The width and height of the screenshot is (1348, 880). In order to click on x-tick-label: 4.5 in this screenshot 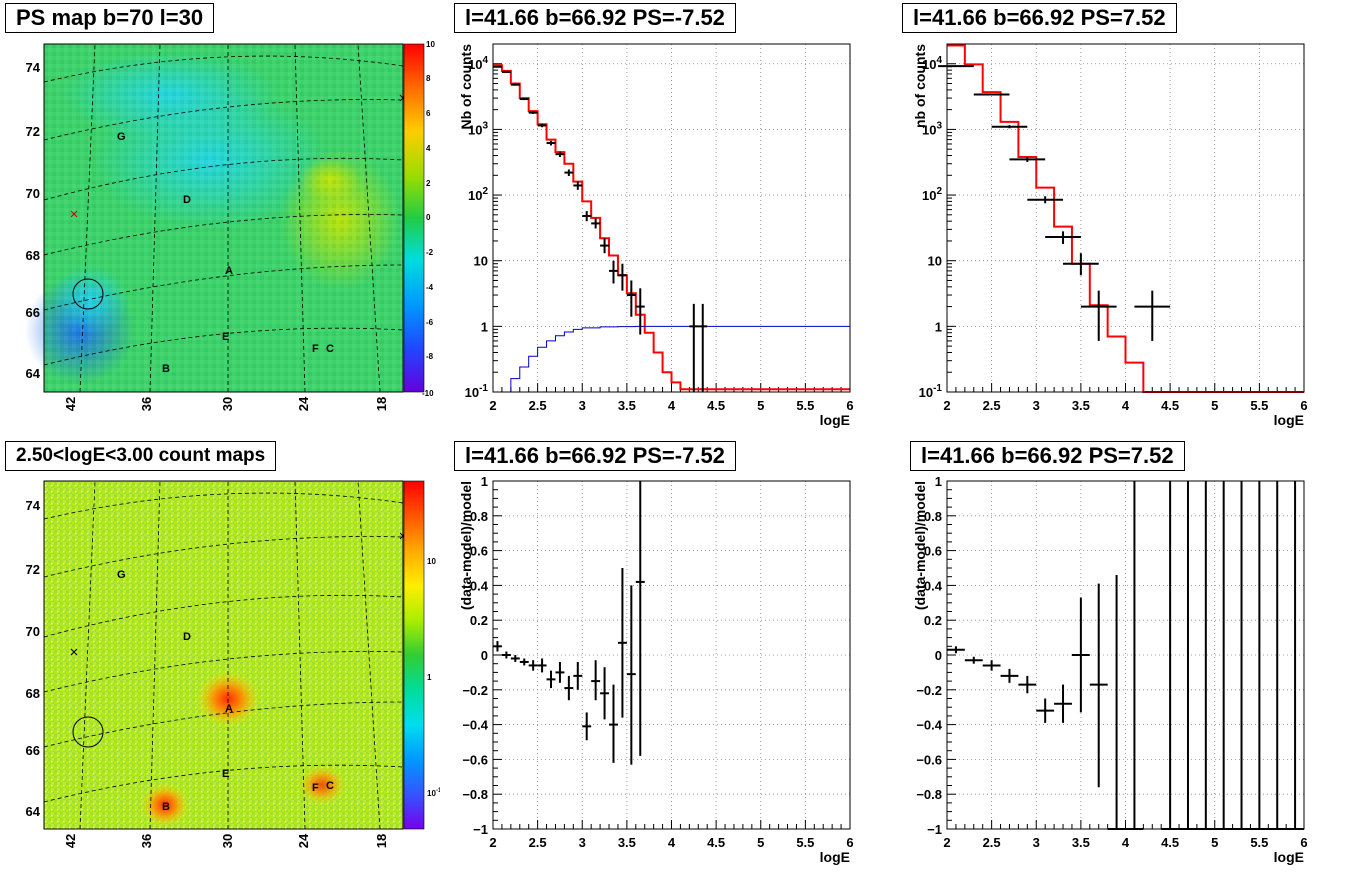, I will do `click(1170, 405)`.